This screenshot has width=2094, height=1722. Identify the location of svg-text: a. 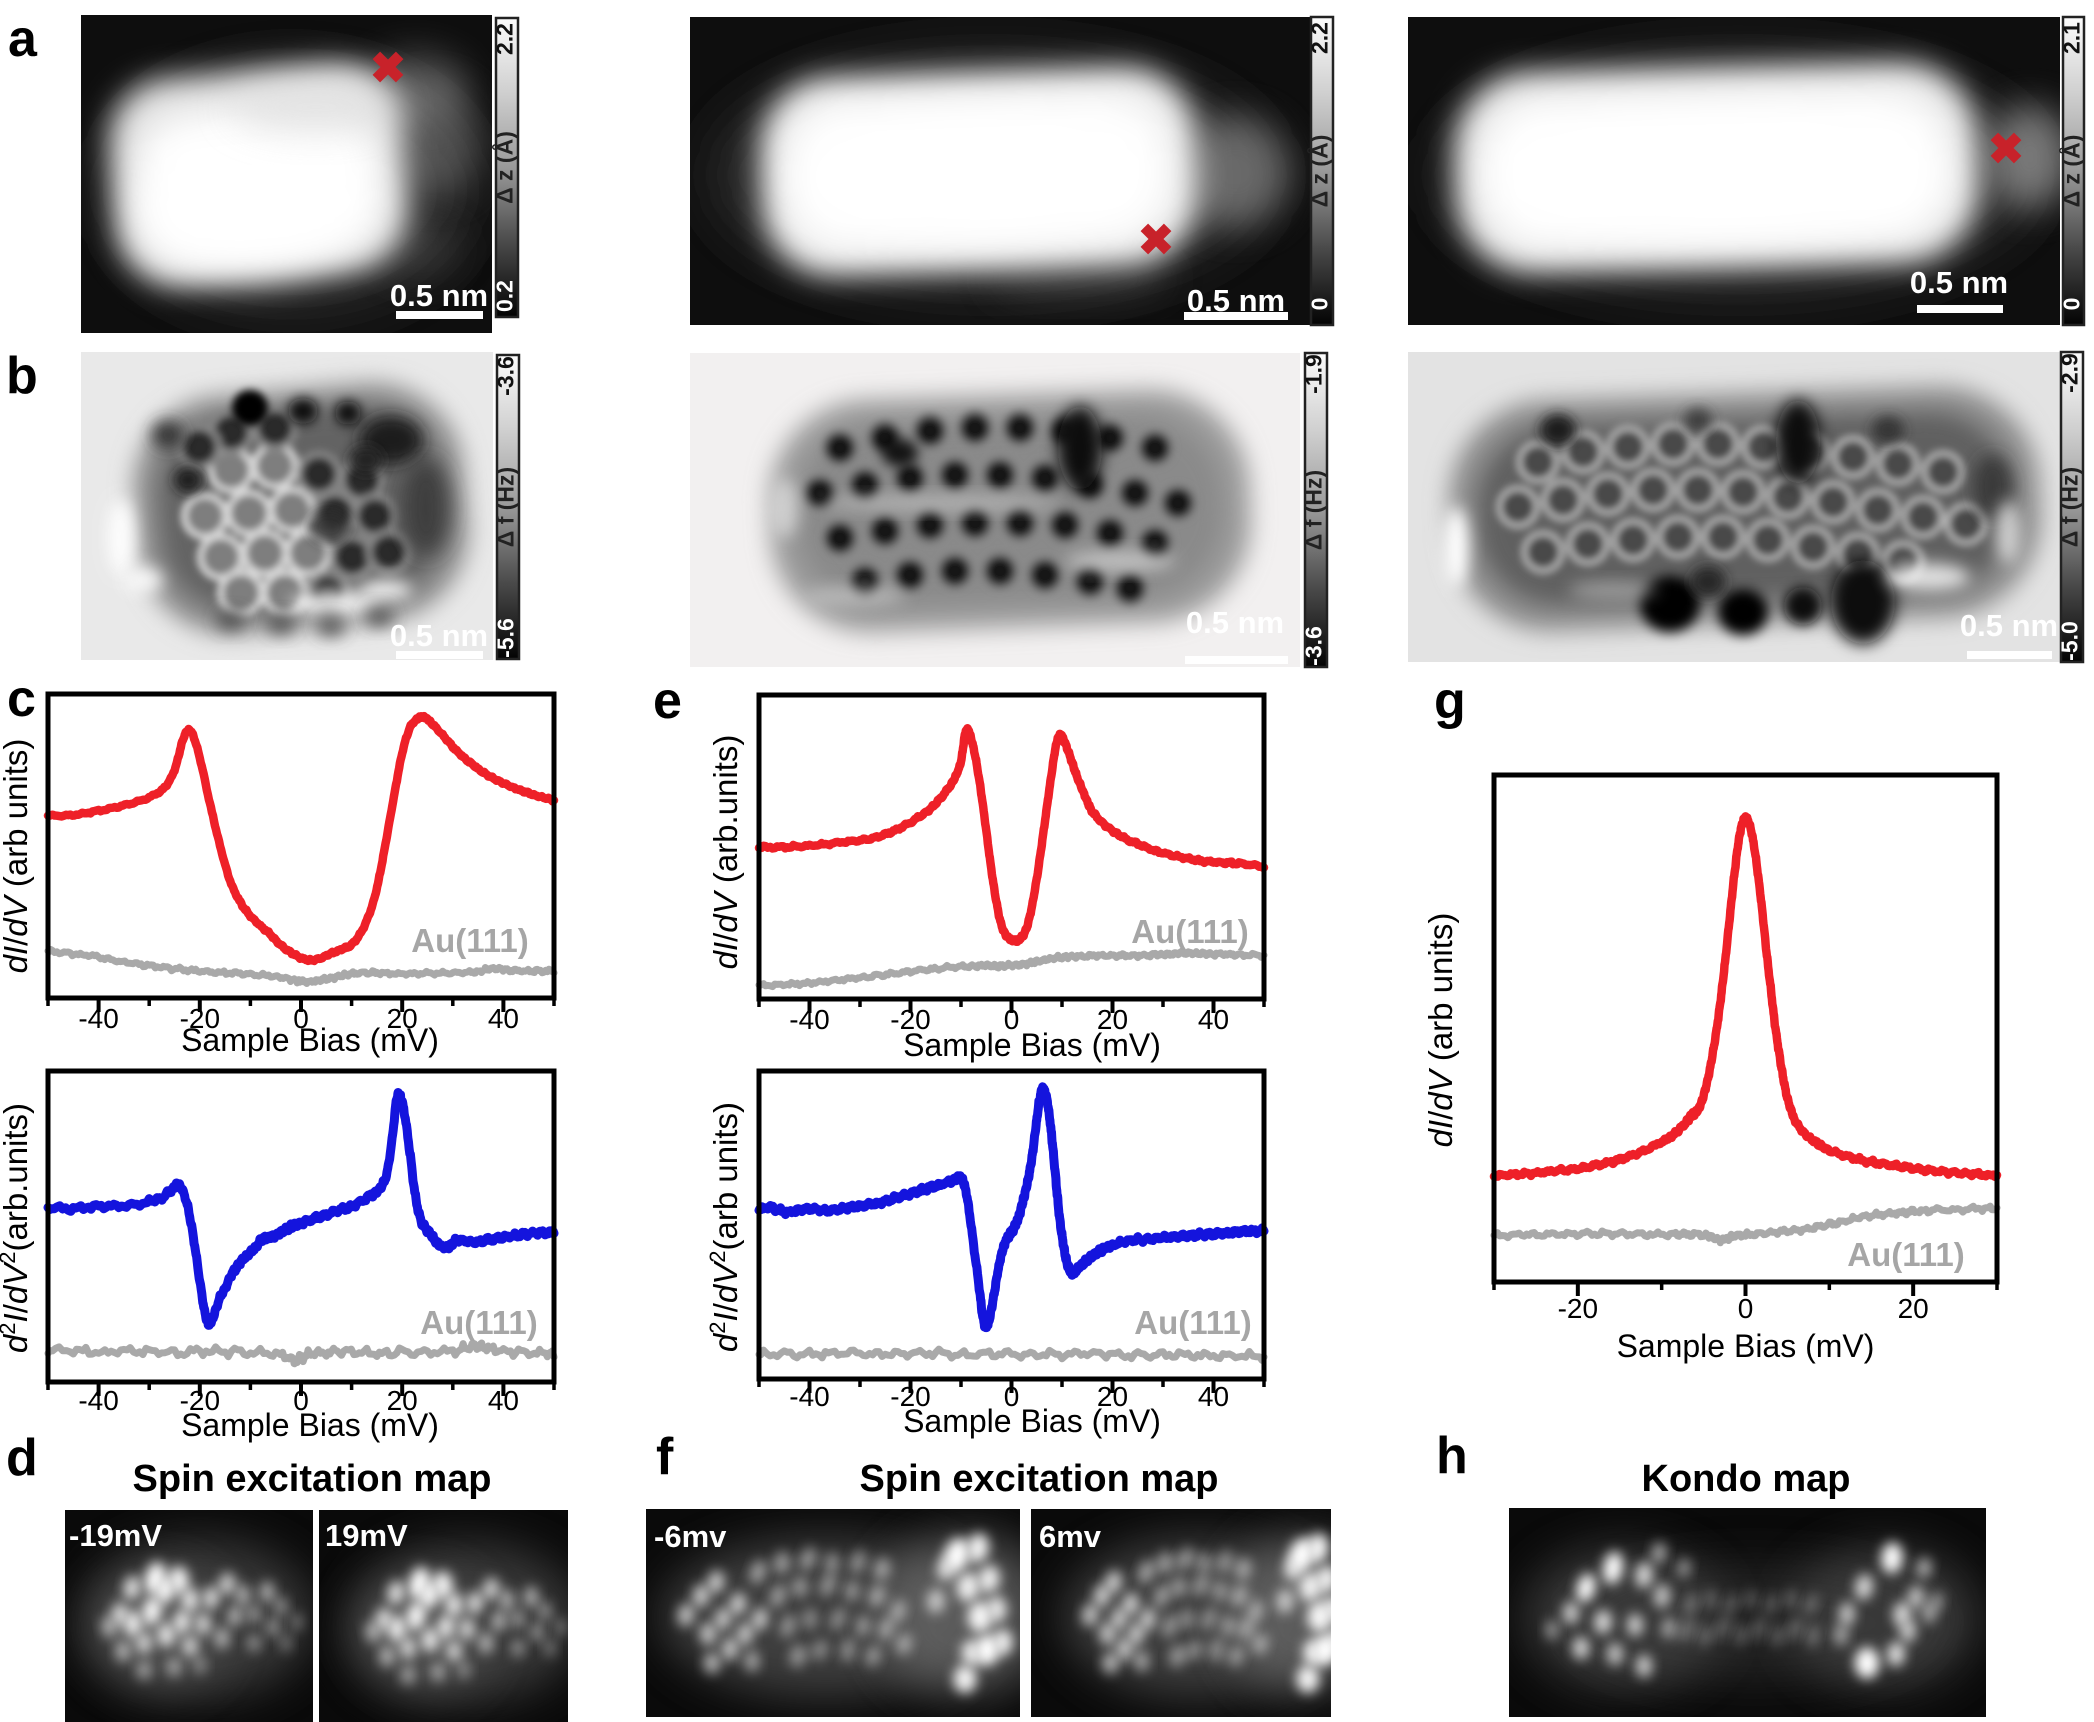
(23, 39).